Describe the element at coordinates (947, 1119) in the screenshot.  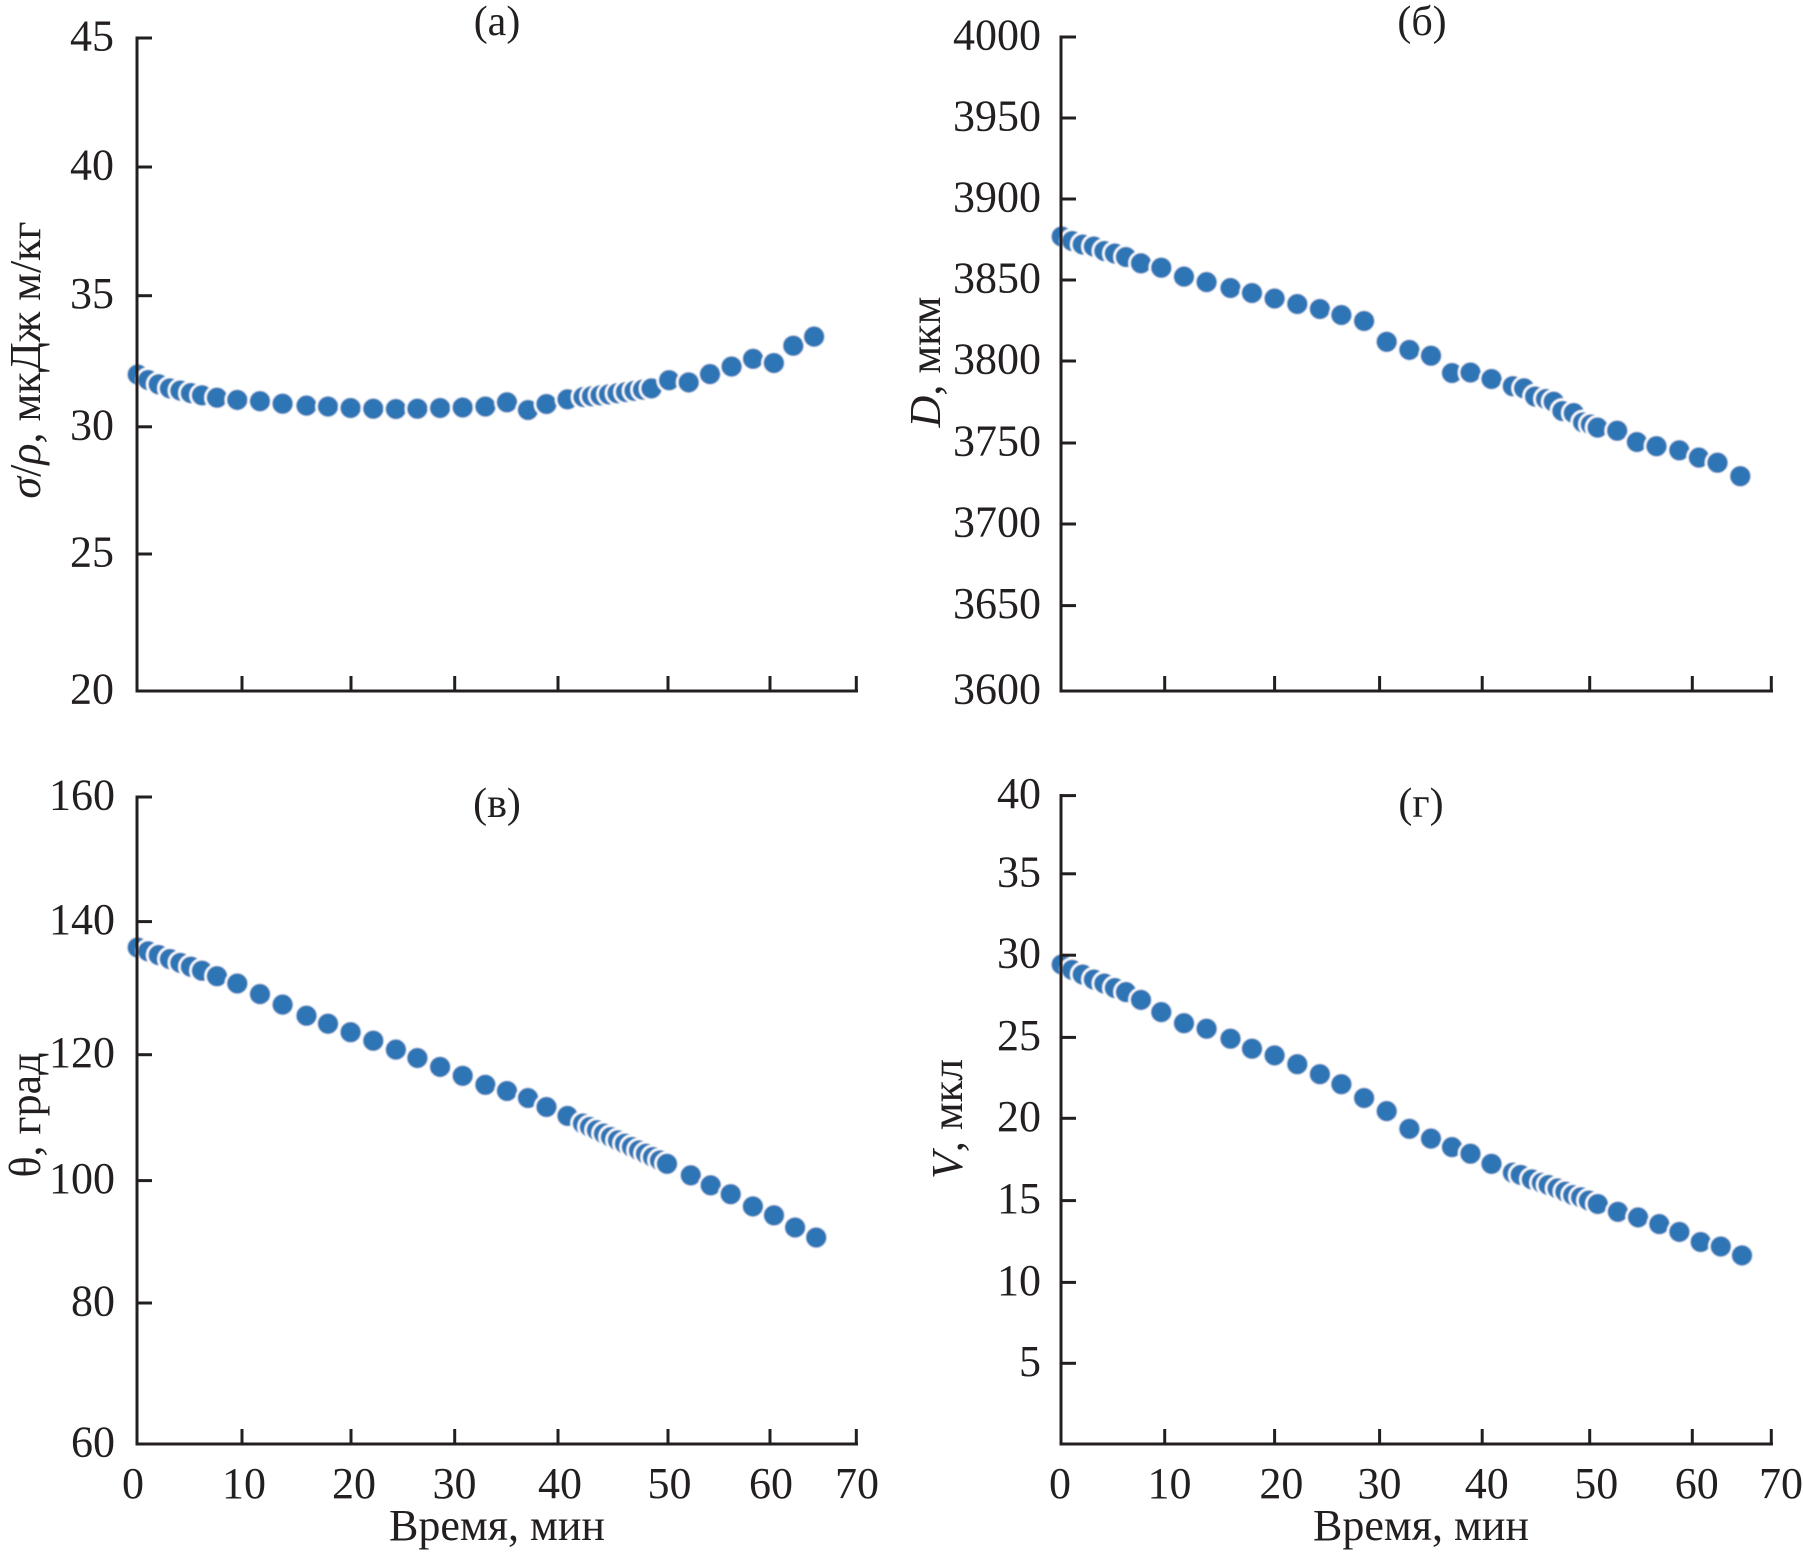
I see `svg-text: V, мкл` at that location.